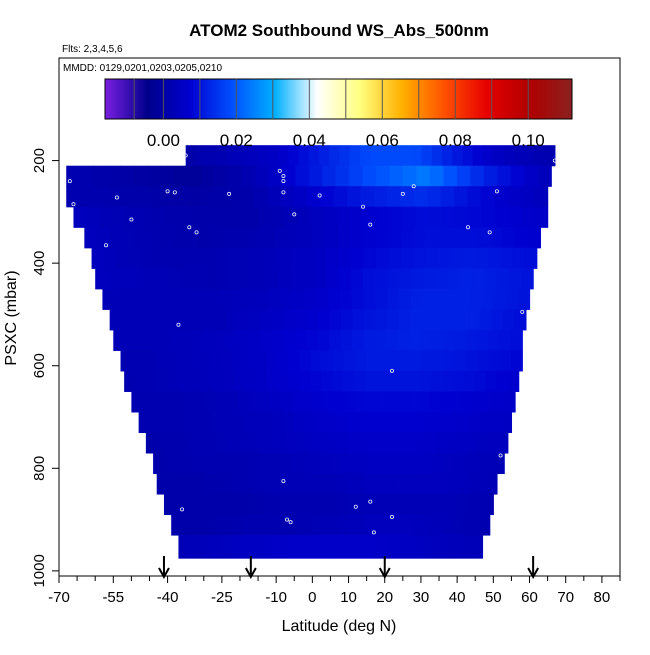 This screenshot has height=655, width=650. I want to click on y-axis: 200 400 600 800 1000, so click(45, 368).